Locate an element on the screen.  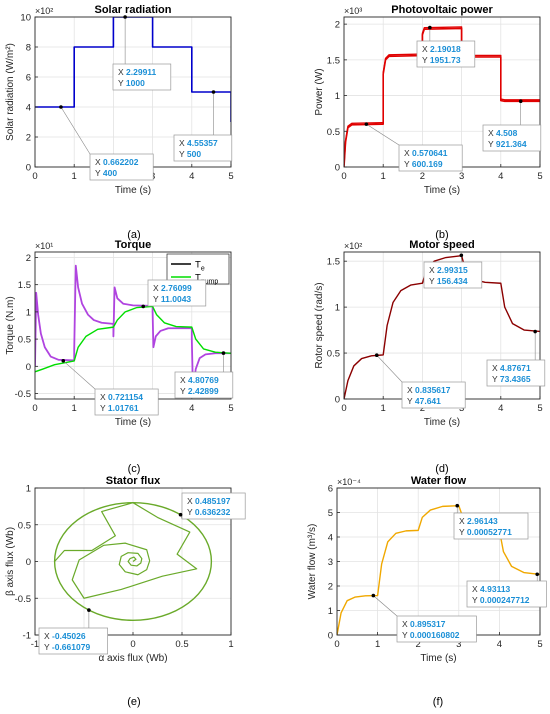
datatip-y: Y 400 is located at coordinates (106, 173).